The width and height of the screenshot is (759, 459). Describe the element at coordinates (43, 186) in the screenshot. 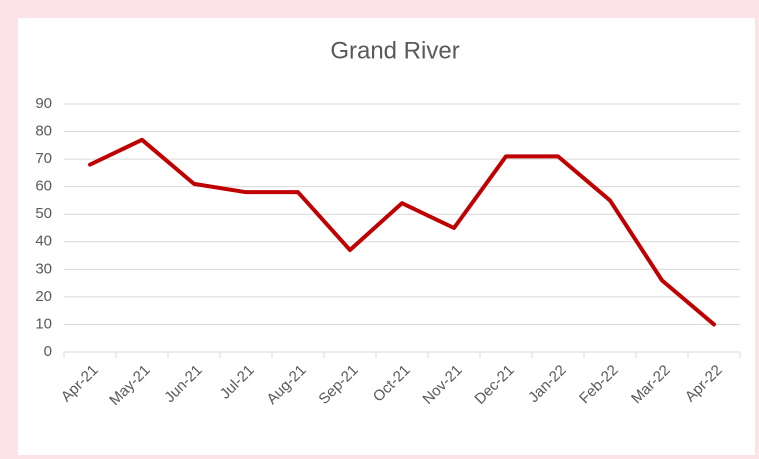

I see `y-tick-label: 60` at that location.